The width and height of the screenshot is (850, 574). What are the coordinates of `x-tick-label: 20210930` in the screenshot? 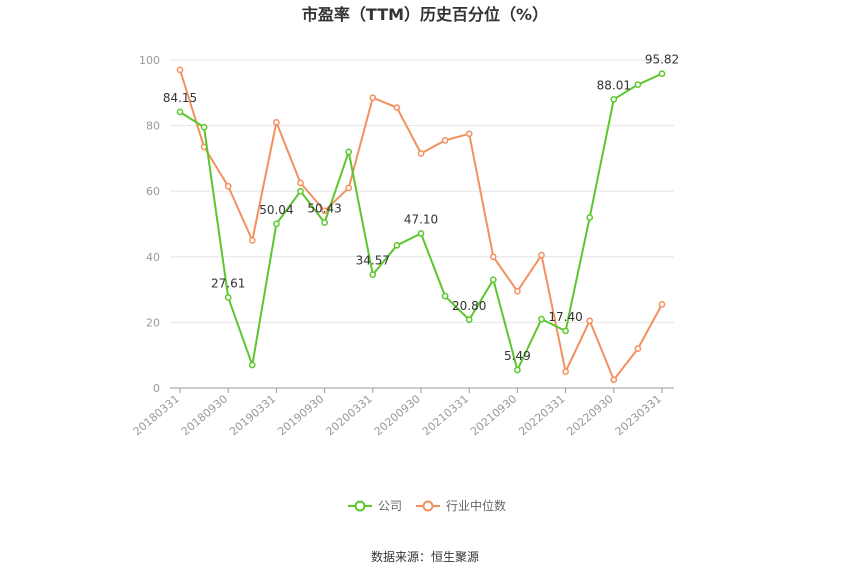 It's located at (493, 415).